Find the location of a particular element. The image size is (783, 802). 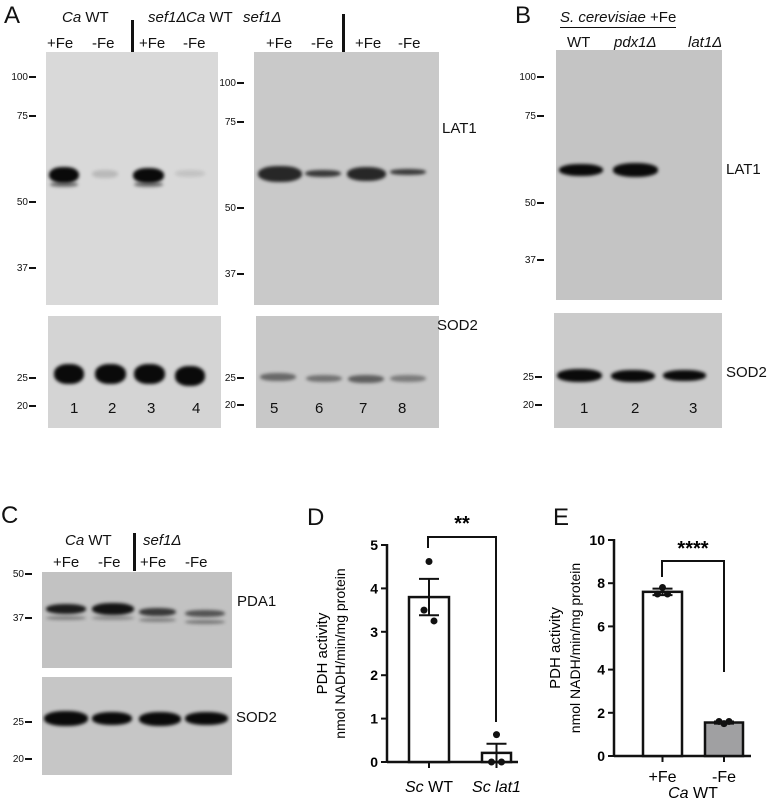

blot-a-lat1-left is located at coordinates (132, 178).